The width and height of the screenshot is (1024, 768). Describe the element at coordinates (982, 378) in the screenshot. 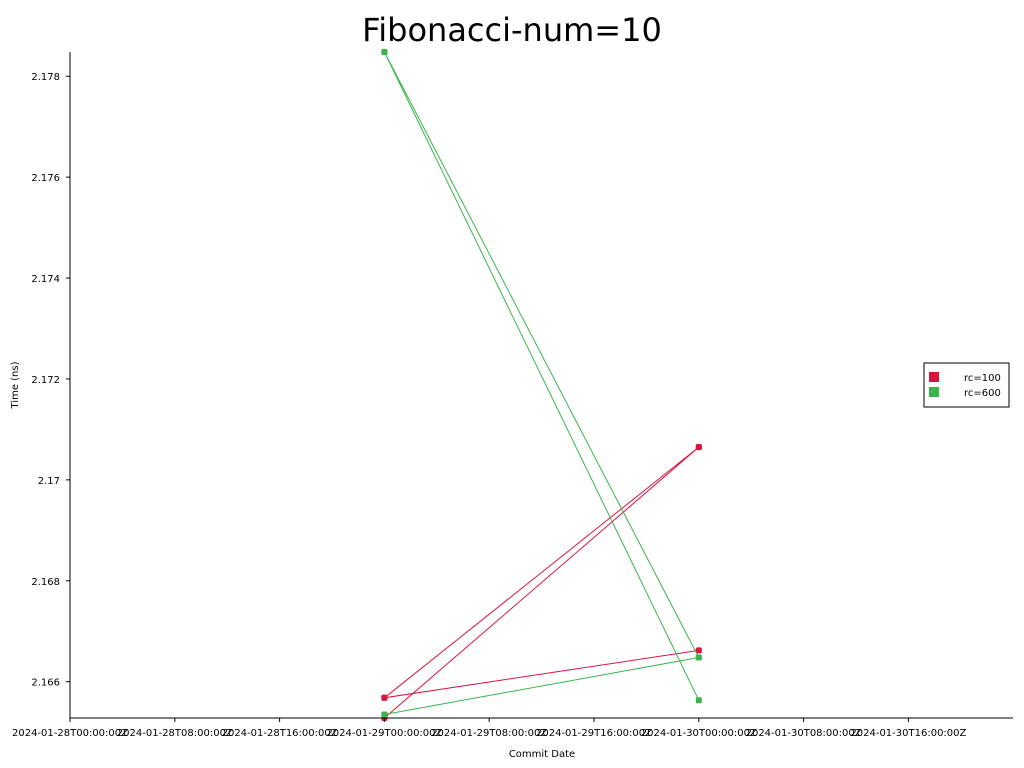

I see `legend-label-rc100: rc=100` at that location.